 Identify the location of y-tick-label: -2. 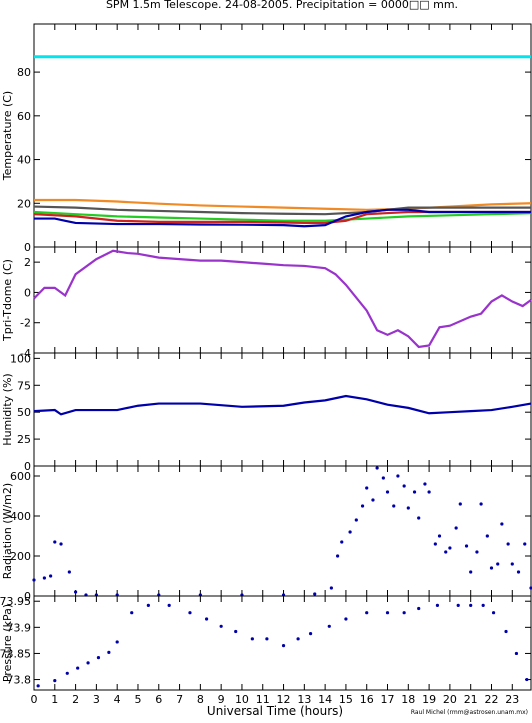
(25, 323).